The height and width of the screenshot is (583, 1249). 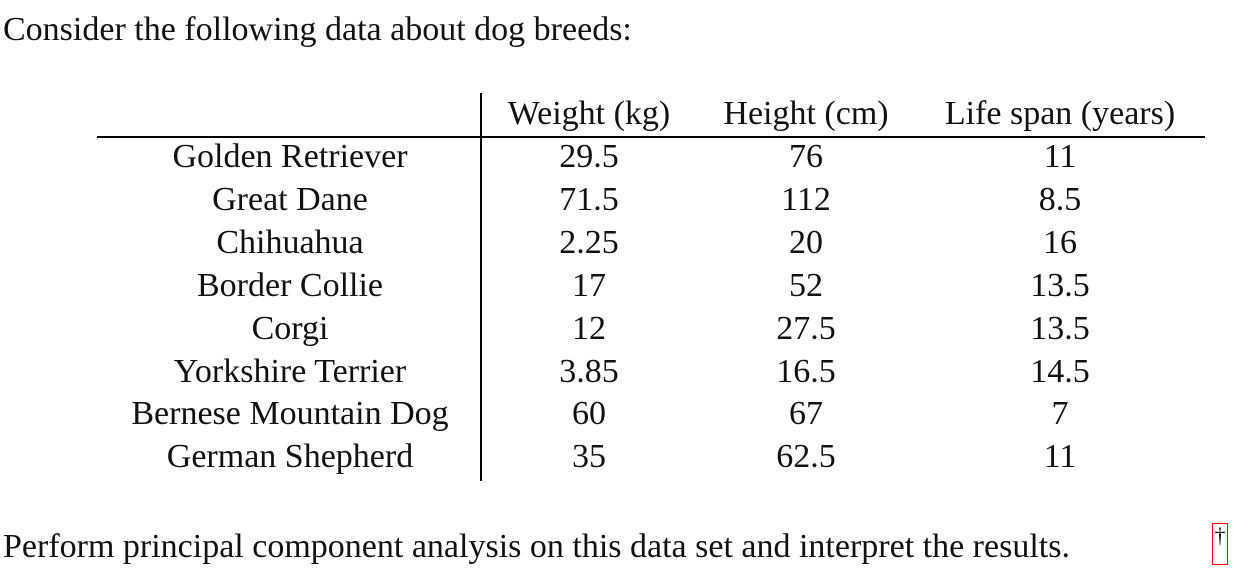 What do you see at coordinates (481, 287) in the screenshot?
I see `column-rule` at bounding box center [481, 287].